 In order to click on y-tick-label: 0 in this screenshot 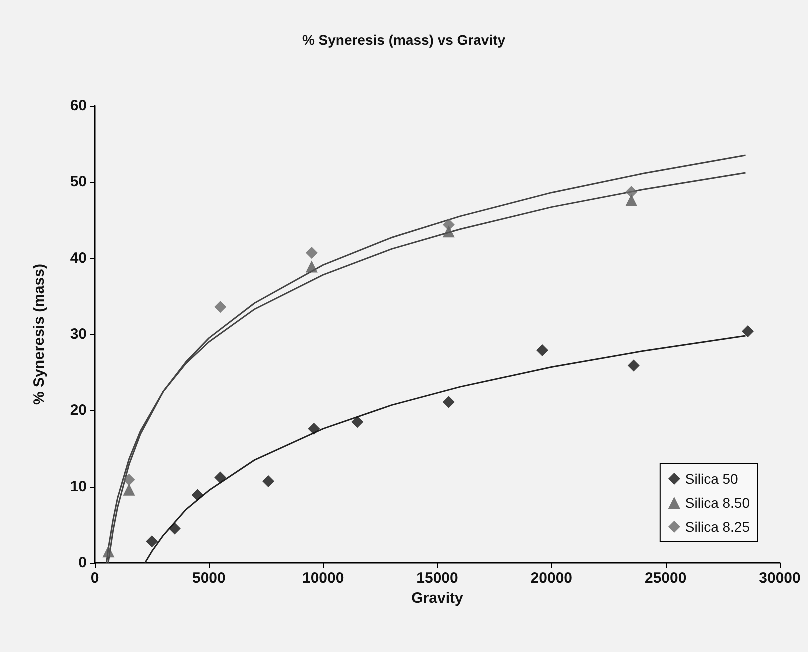, I will do `click(82, 563)`.